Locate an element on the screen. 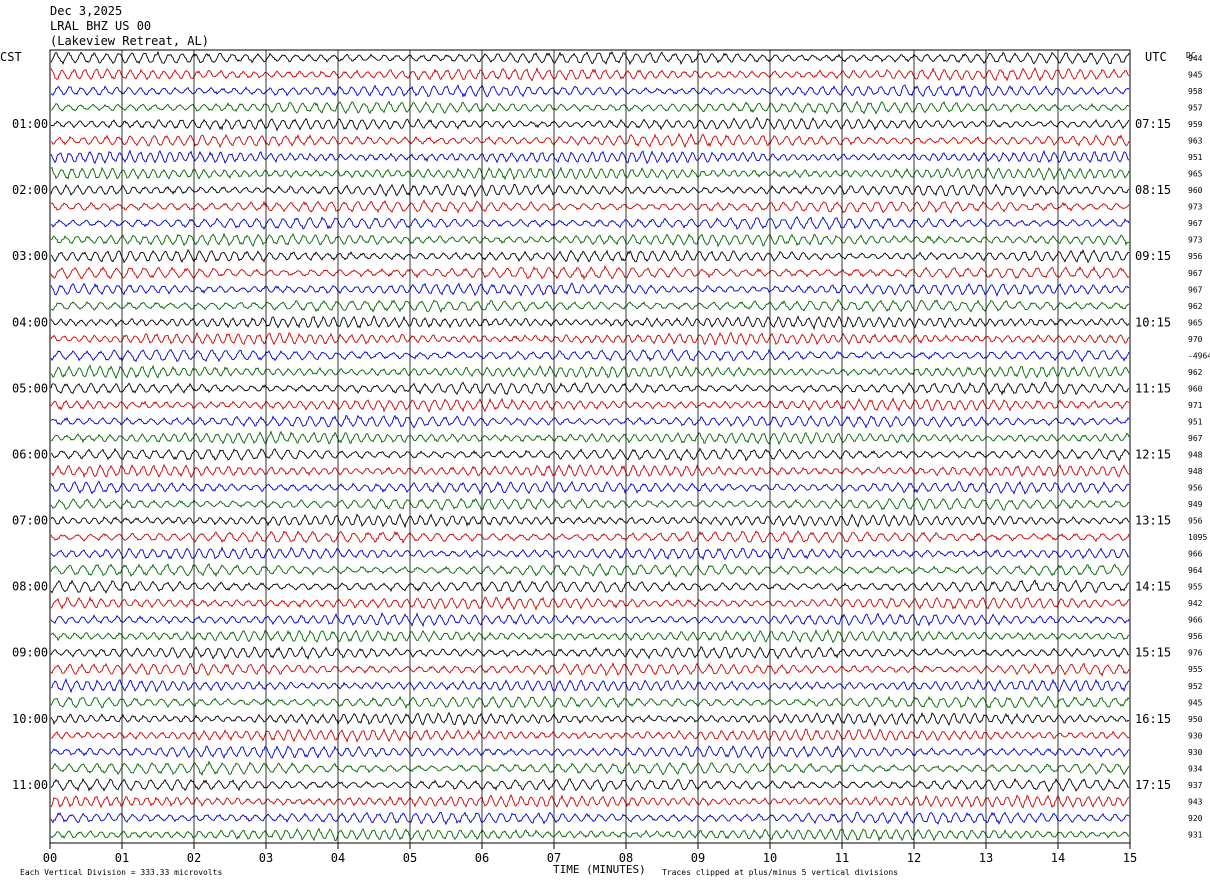 The width and height of the screenshot is (1210, 886). right-hour-label: 14:15 is located at coordinates (1153, 587).